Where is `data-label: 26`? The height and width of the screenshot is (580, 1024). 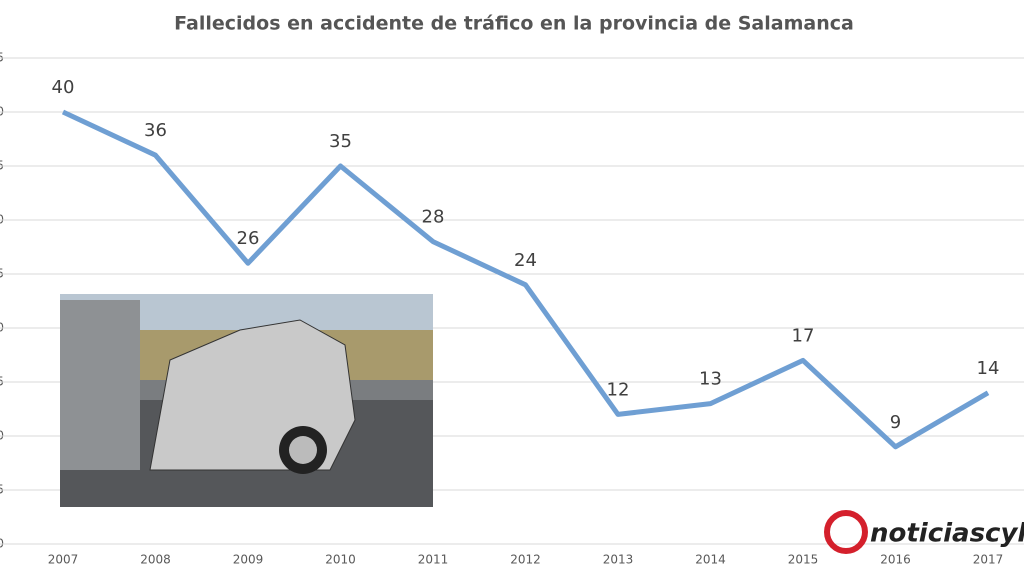
data-label: 26 is located at coordinates (248, 238).